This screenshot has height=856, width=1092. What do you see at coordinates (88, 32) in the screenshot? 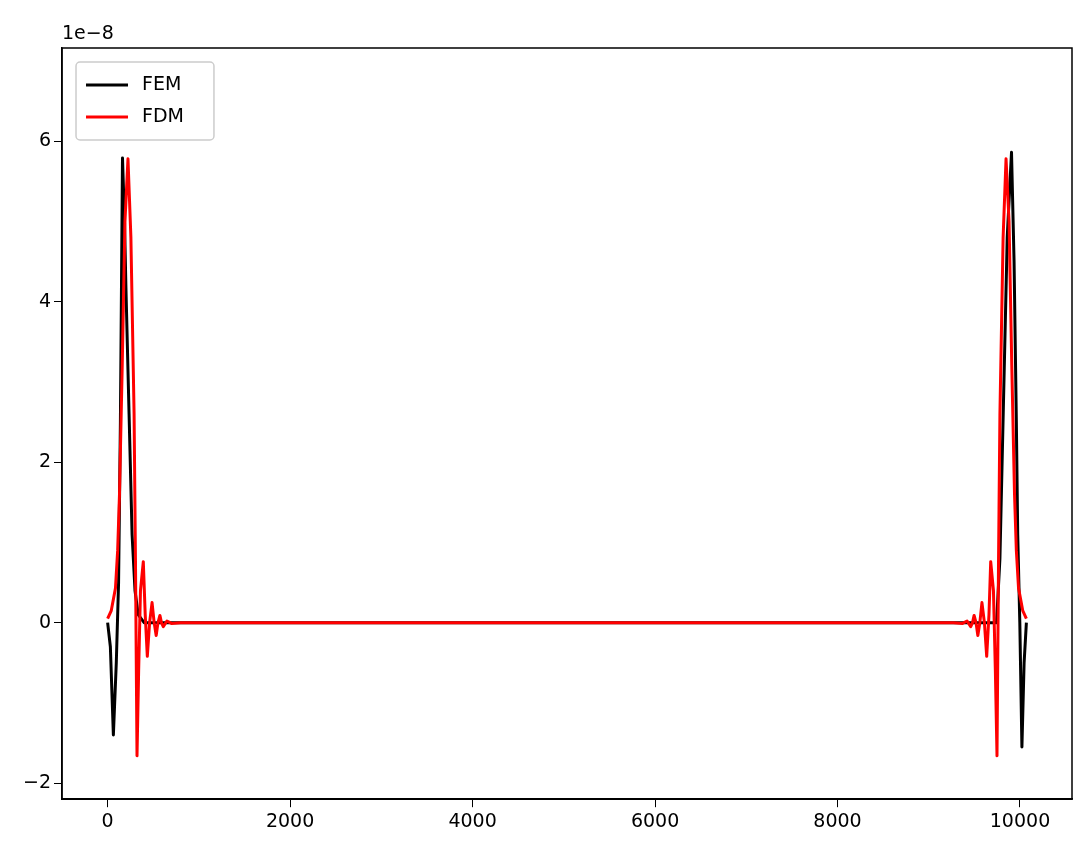
I see `text: 1e−8` at bounding box center [88, 32].